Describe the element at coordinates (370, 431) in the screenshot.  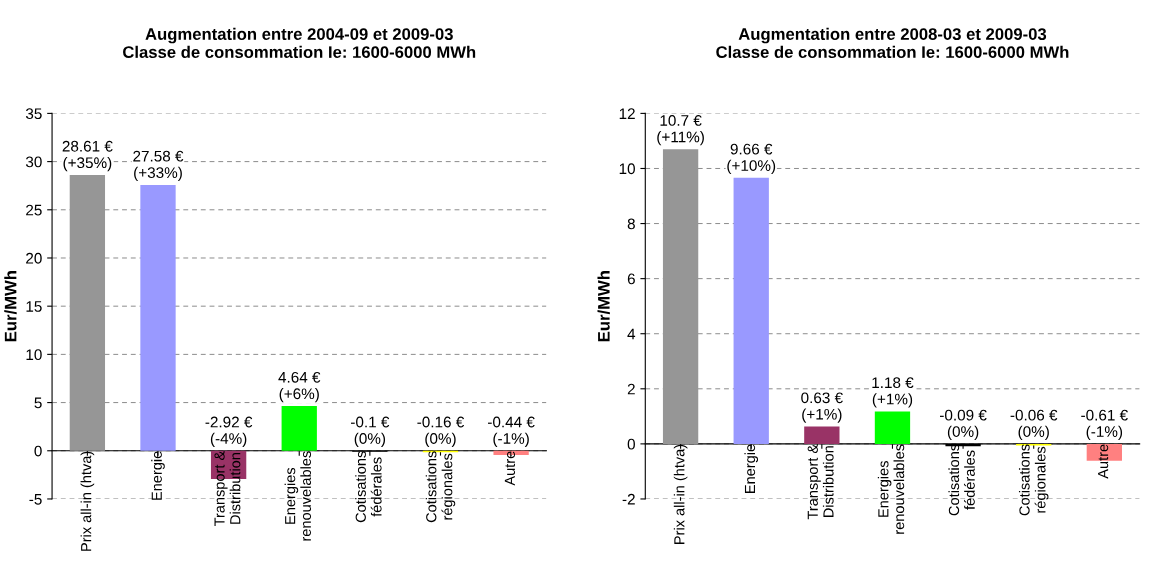
I see `data-label: -0.1 € (0%)` at that location.